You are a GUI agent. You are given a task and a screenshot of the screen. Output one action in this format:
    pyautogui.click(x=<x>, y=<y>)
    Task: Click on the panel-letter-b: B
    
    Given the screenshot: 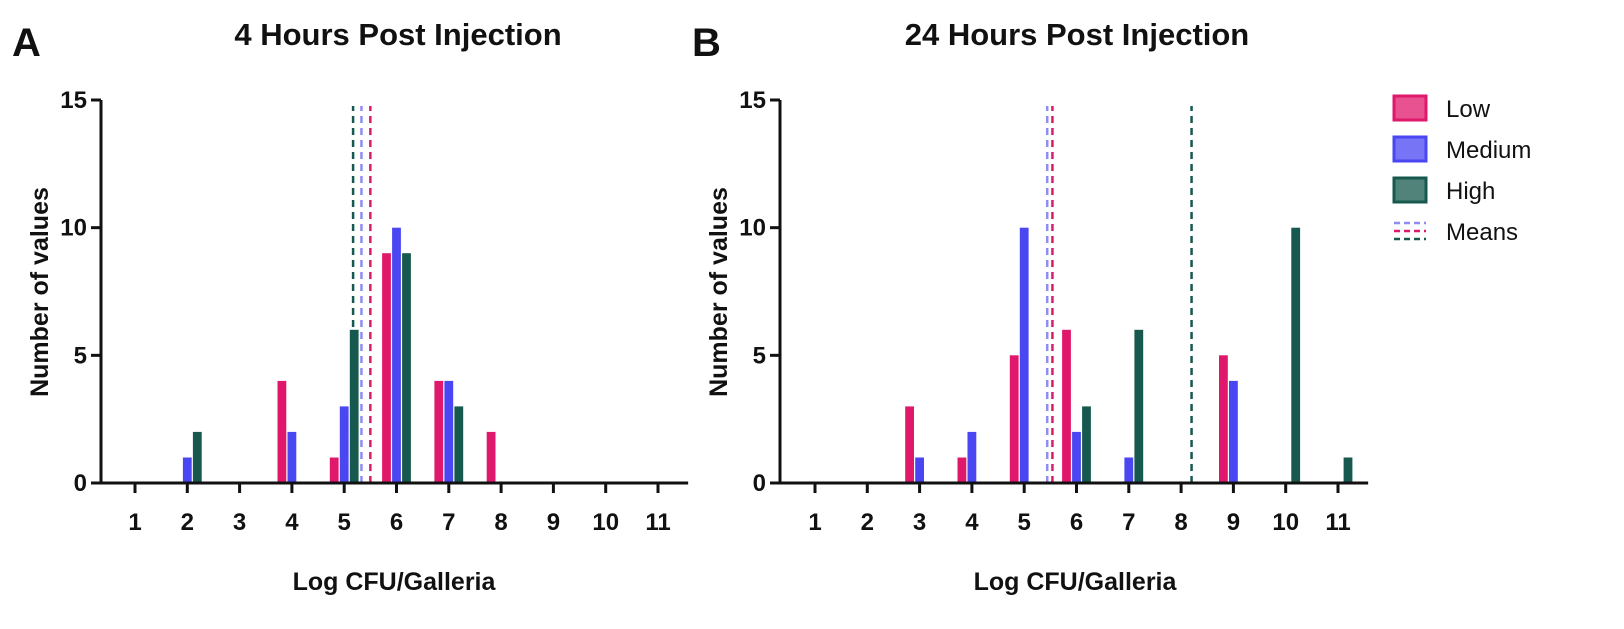 What is the action you would take?
    pyautogui.click(x=706, y=43)
    